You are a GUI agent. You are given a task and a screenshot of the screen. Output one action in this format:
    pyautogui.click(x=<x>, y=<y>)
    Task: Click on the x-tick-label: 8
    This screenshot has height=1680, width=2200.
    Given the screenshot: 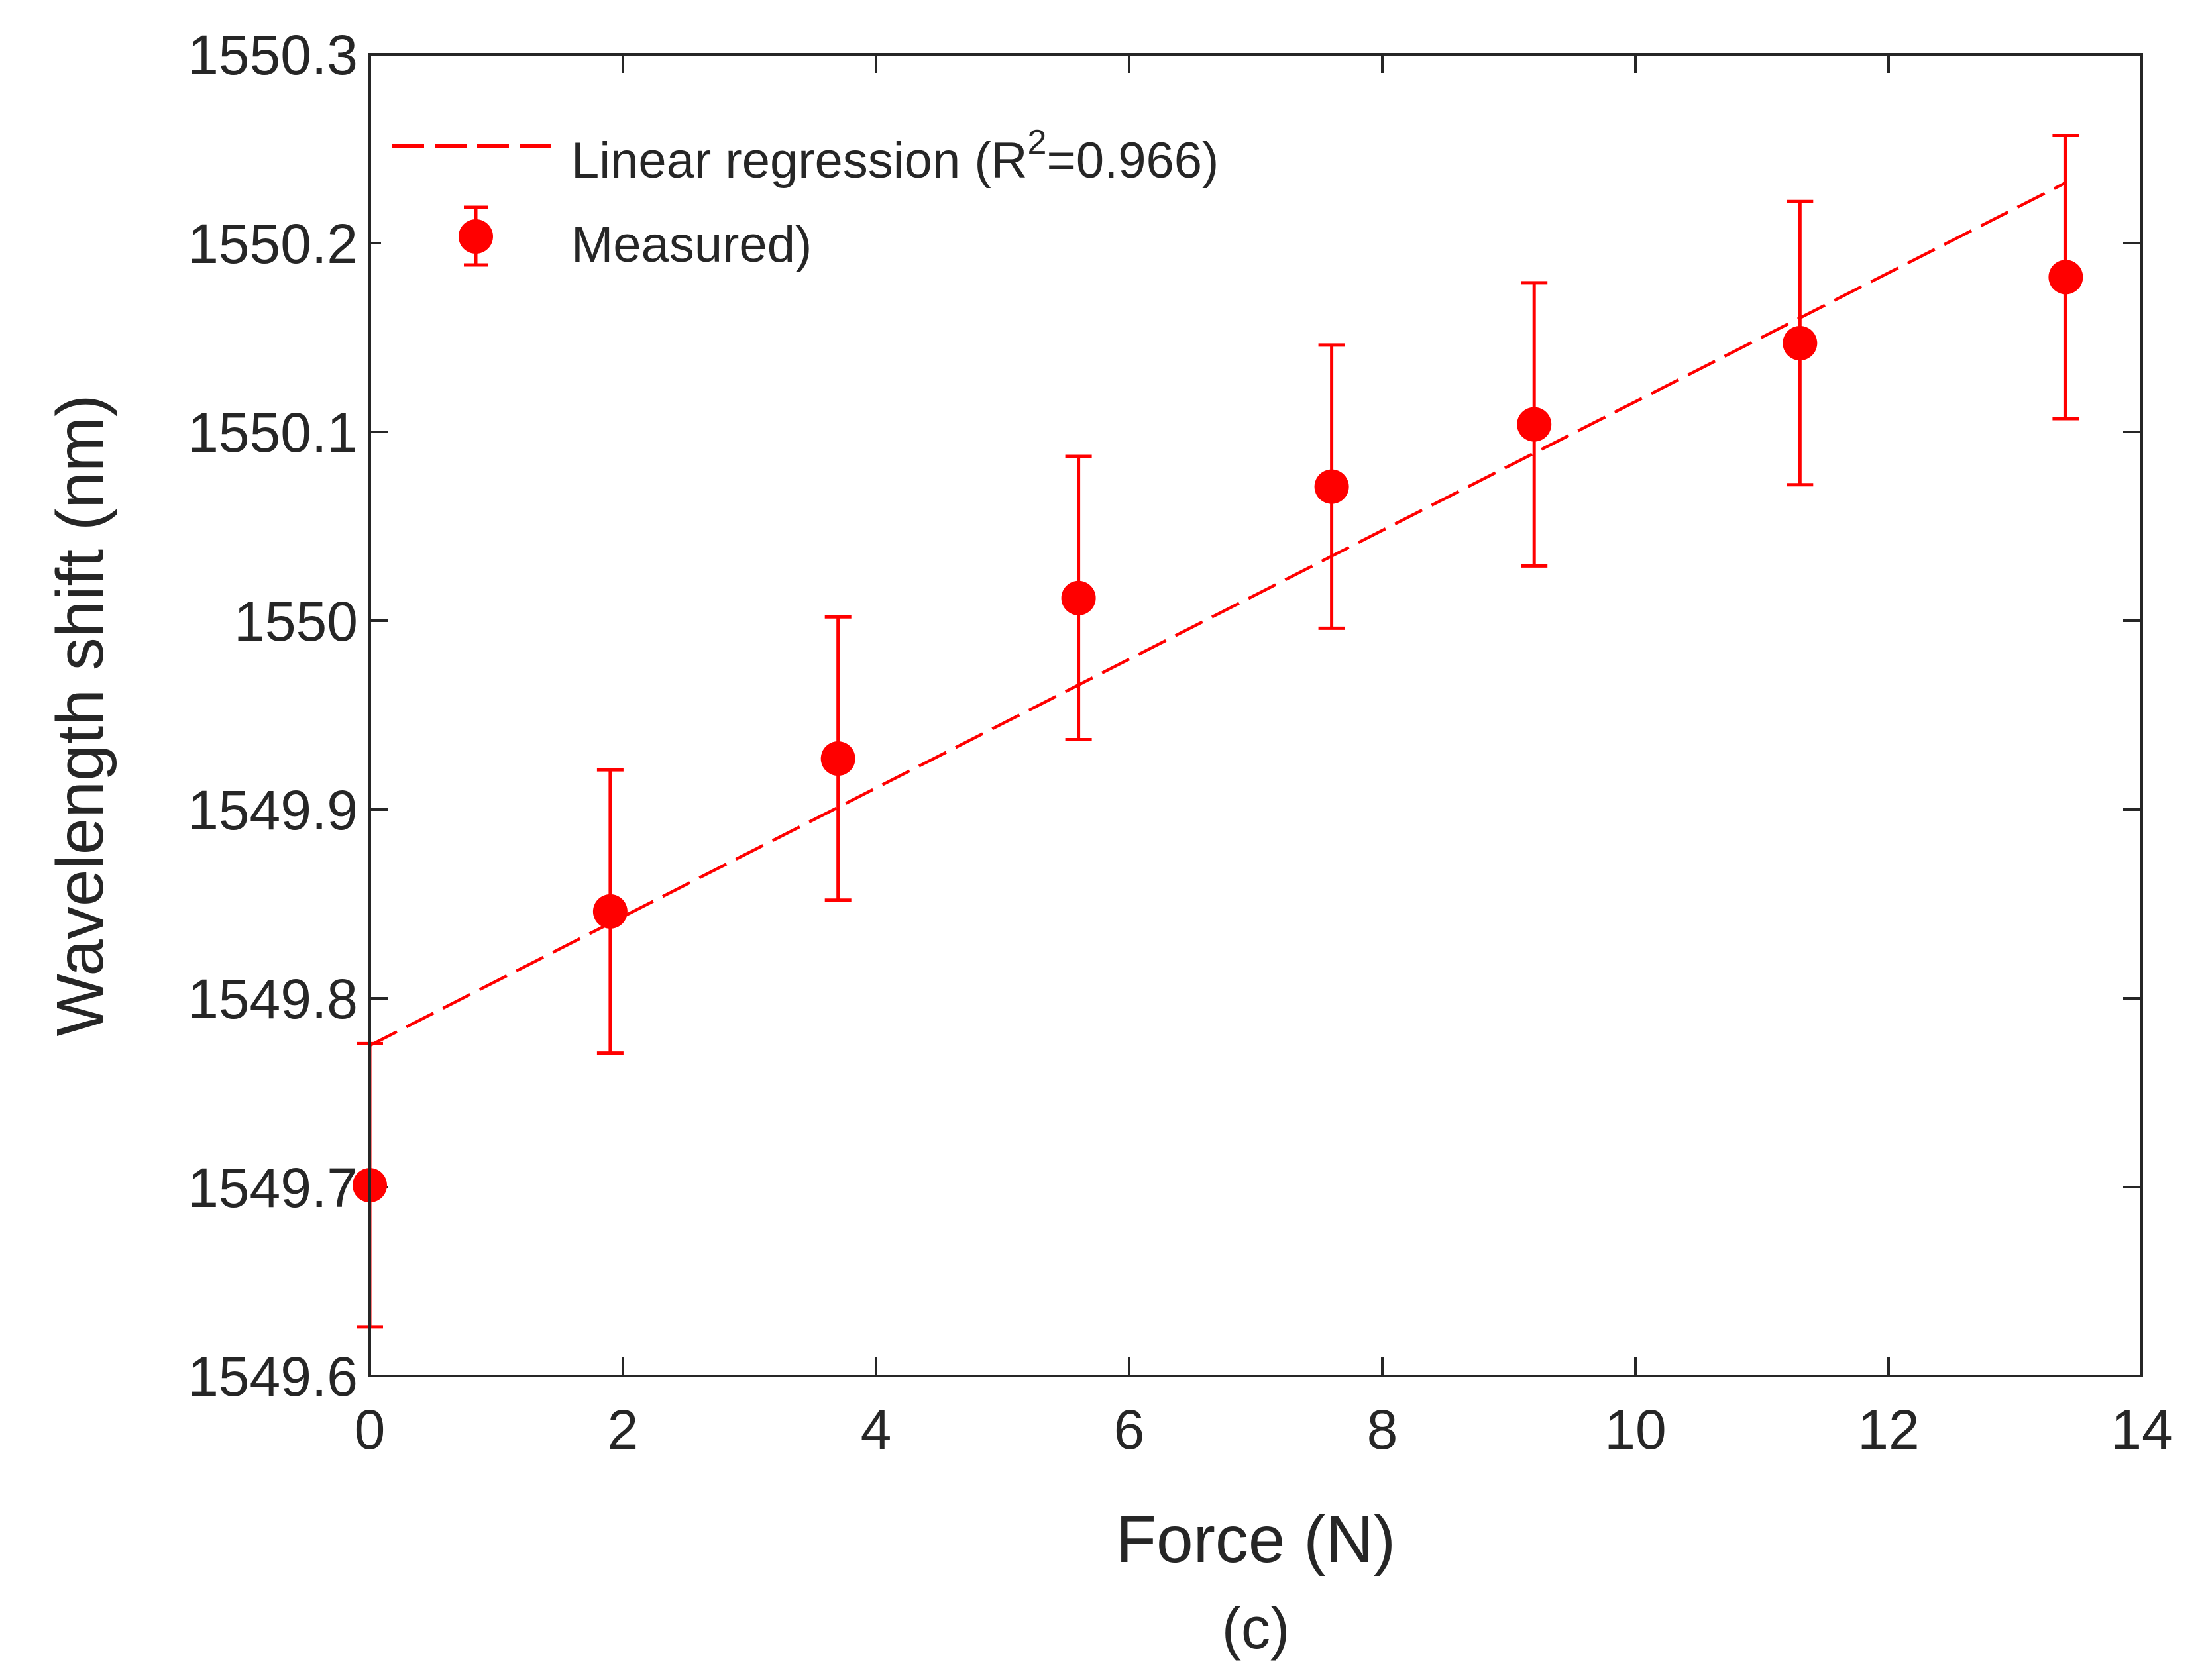 What is the action you would take?
    pyautogui.click(x=1382, y=1429)
    